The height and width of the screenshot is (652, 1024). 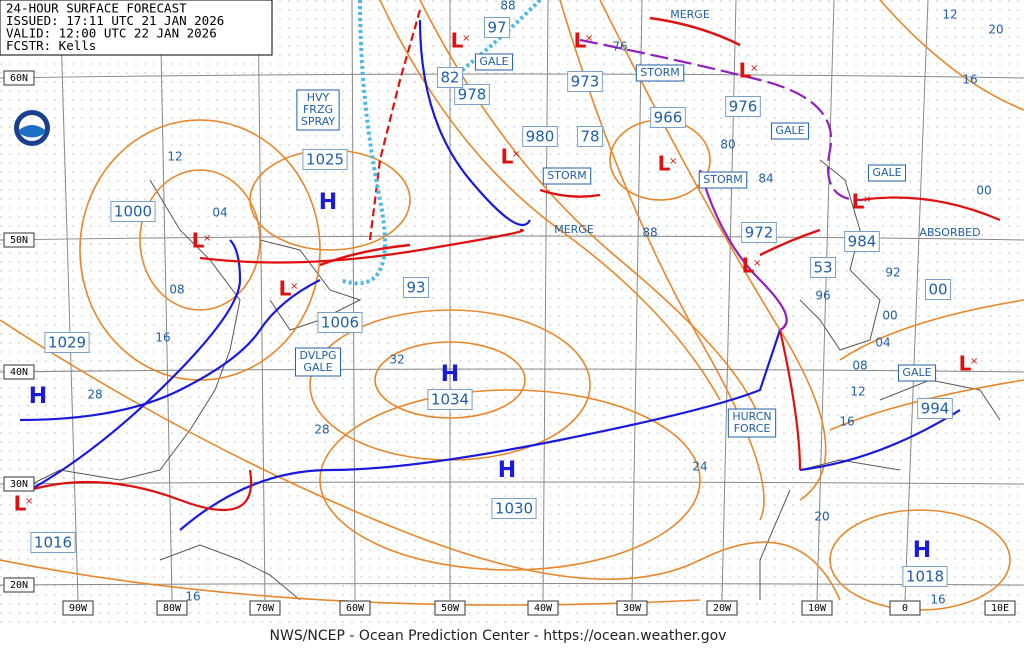 I want to click on high-pressure: 1030, so click(x=514, y=509).